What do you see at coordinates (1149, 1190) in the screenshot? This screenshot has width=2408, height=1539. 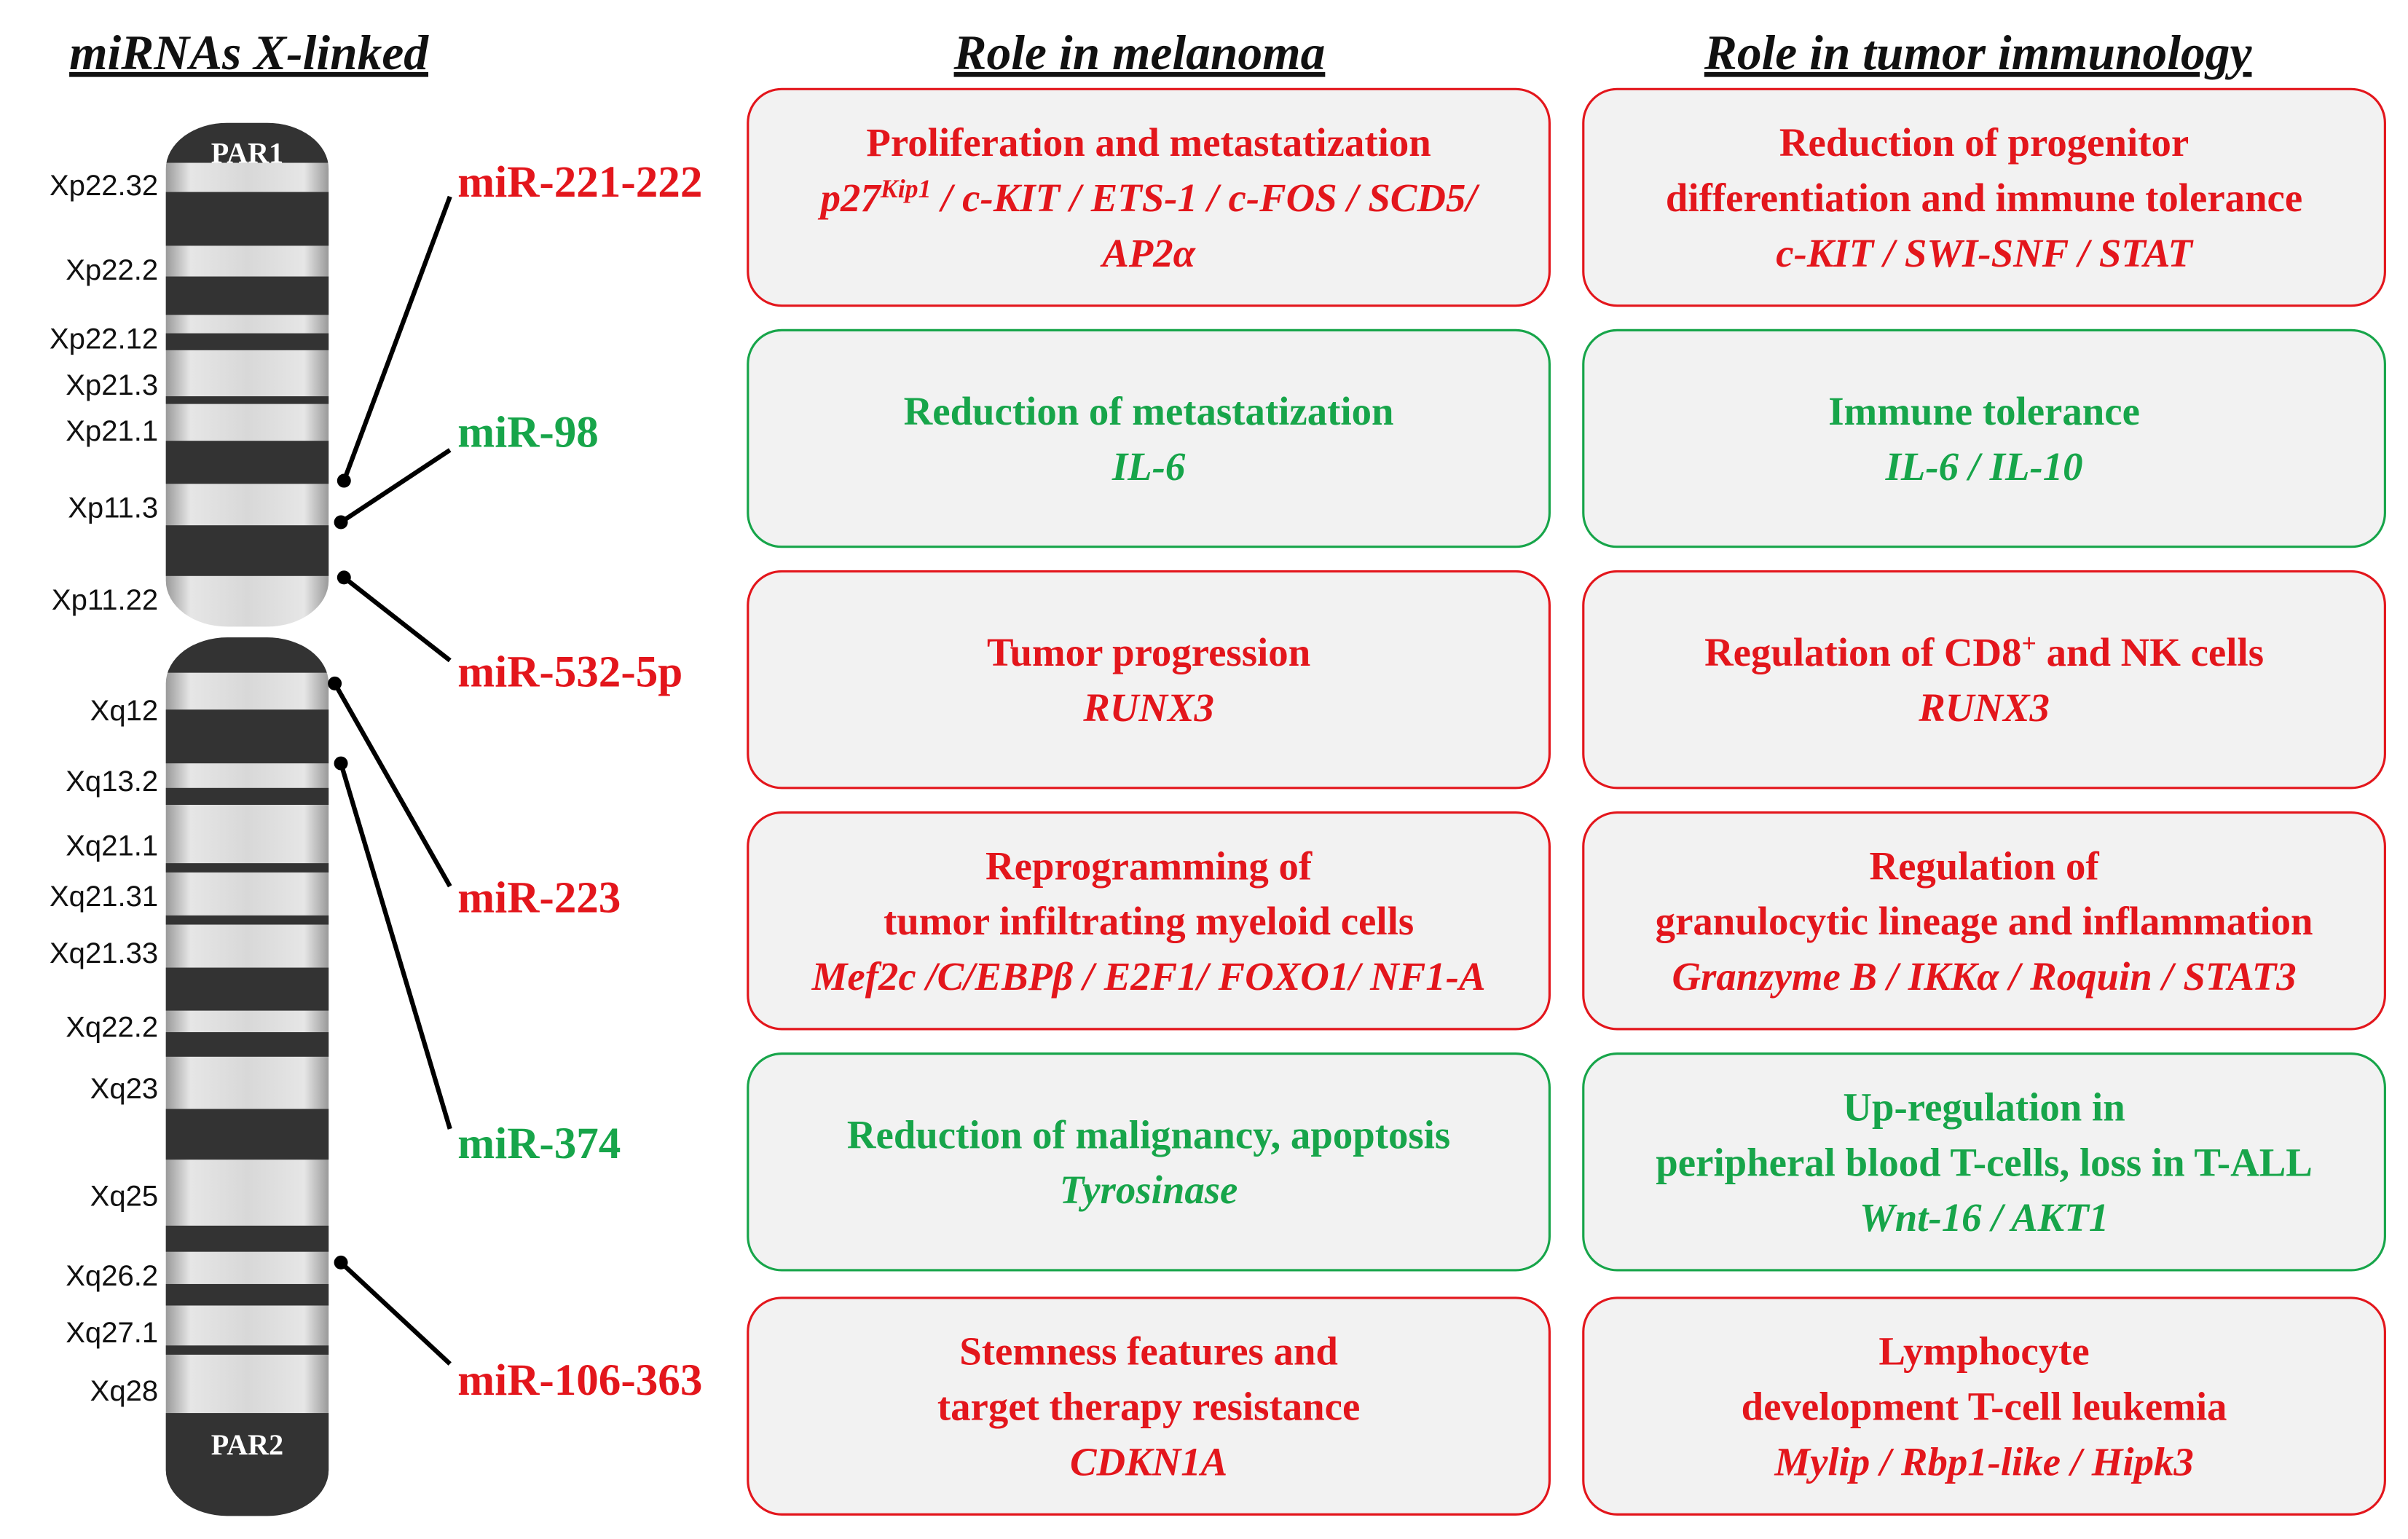 I see `gene-line: Tyrosinase` at bounding box center [1149, 1190].